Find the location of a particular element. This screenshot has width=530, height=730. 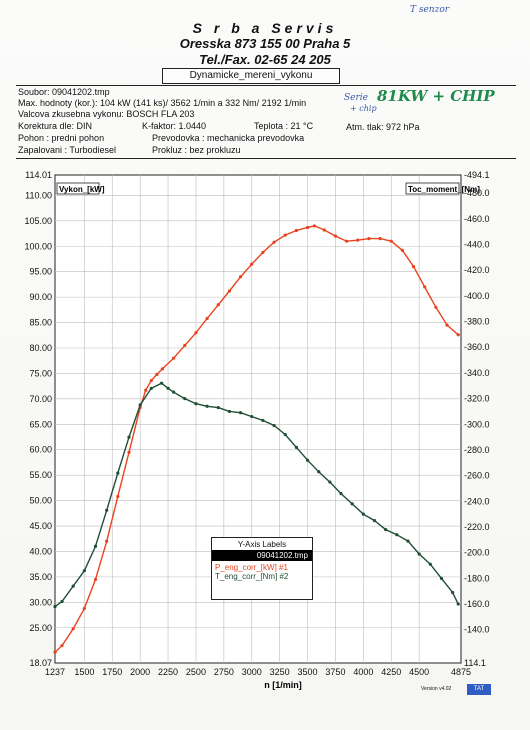

y-right-tick-label: -460.0 is located at coordinates (477, 219).